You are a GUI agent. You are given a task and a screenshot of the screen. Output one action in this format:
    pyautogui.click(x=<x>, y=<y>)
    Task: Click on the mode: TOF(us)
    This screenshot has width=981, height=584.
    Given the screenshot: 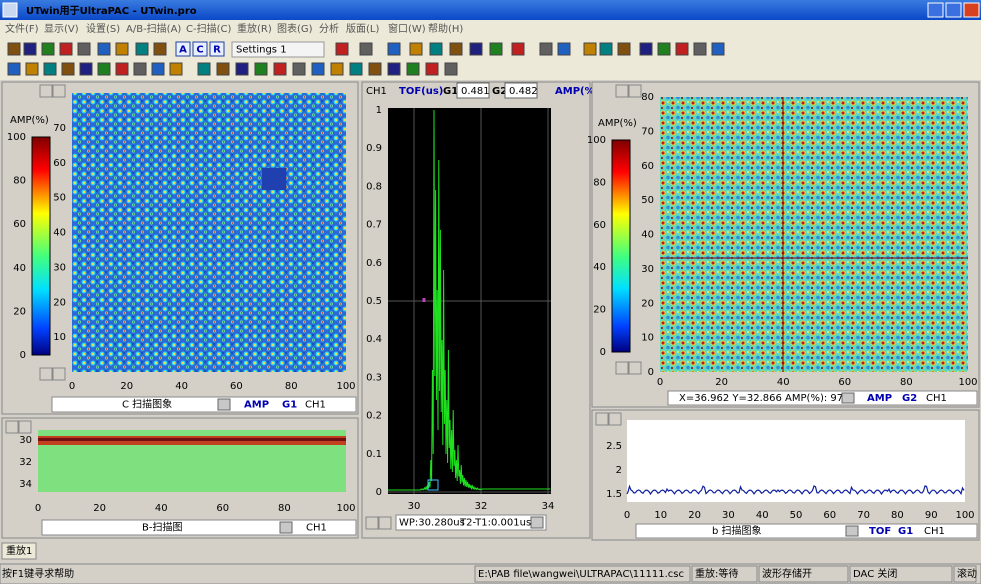 What is the action you would take?
    pyautogui.click(x=421, y=91)
    